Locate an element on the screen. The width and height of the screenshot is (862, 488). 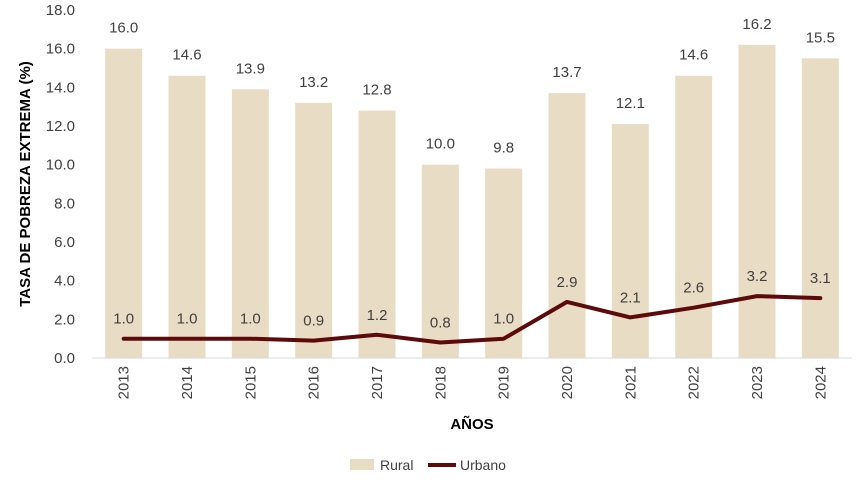
rural-bar-2022 is located at coordinates (694, 216).